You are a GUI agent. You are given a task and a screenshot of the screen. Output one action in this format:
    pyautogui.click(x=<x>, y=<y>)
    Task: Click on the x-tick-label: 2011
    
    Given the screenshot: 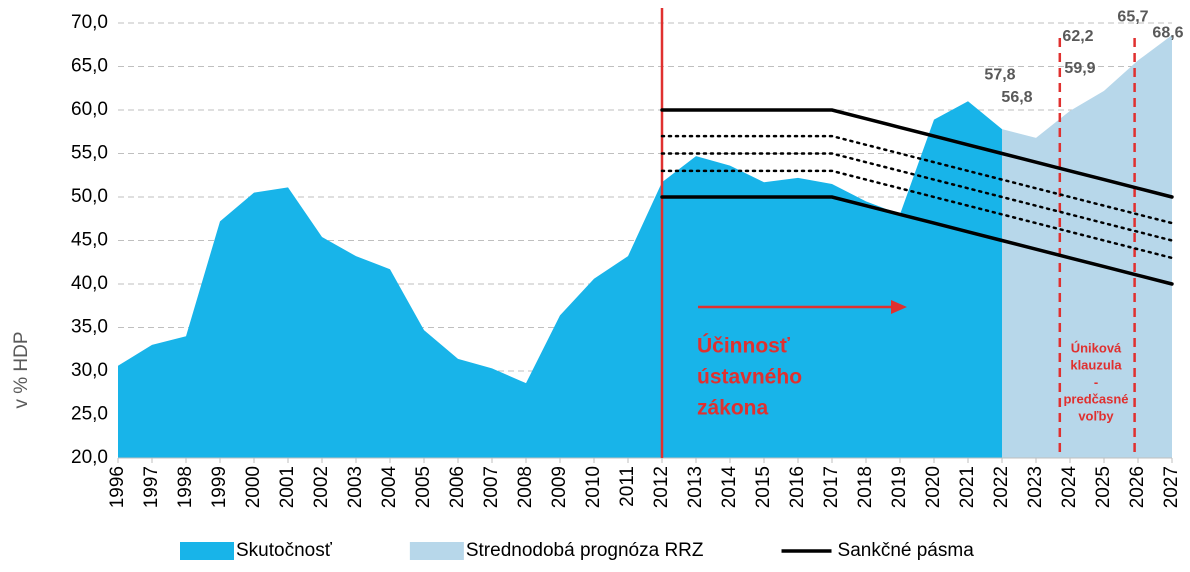 What is the action you would take?
    pyautogui.click(x=627, y=486)
    